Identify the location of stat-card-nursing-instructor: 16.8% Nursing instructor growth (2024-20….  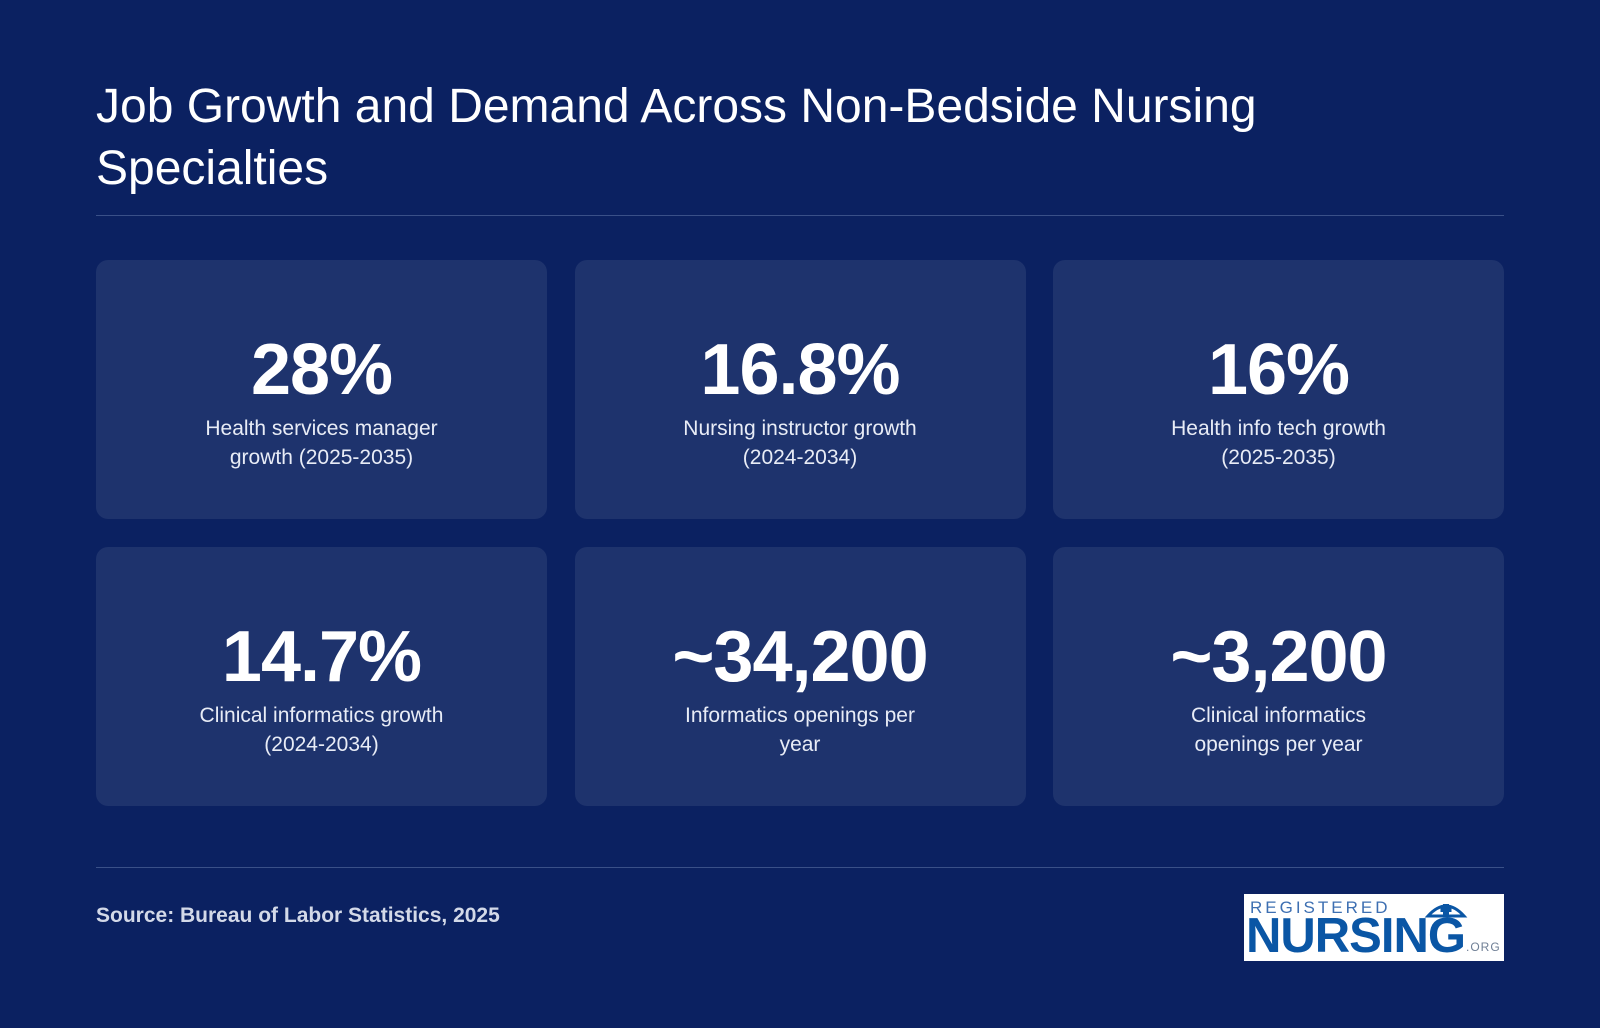
(800, 389).